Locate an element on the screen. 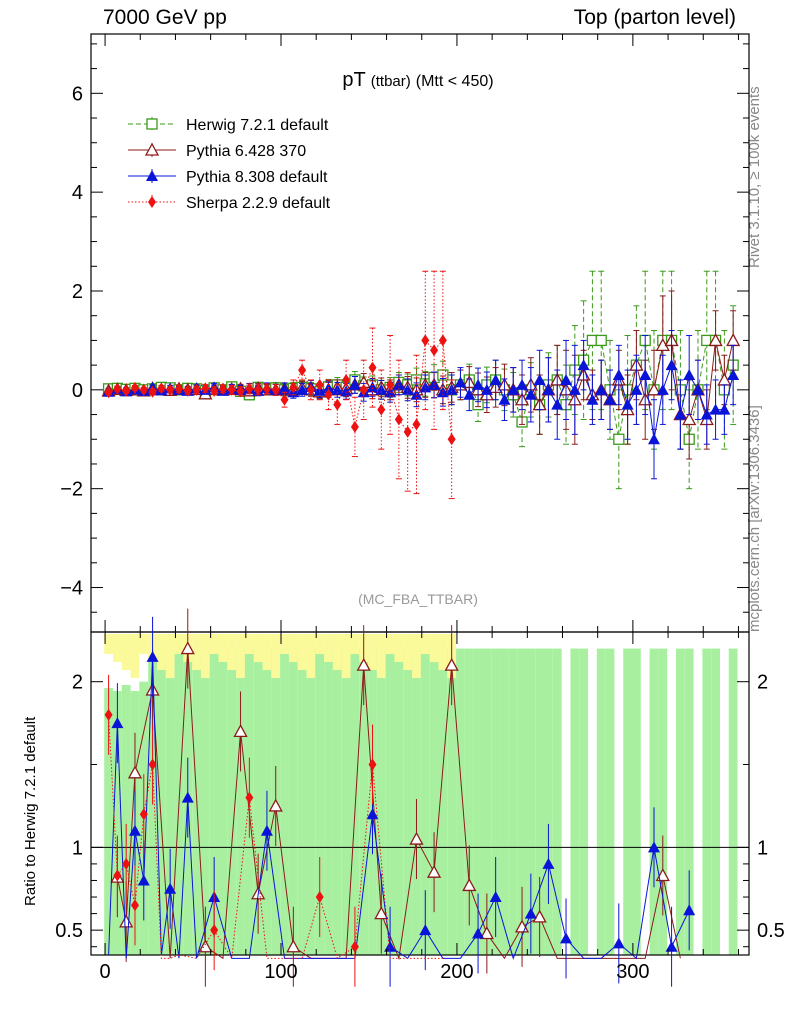  x-tick-label: 200 is located at coordinates (456, 972).